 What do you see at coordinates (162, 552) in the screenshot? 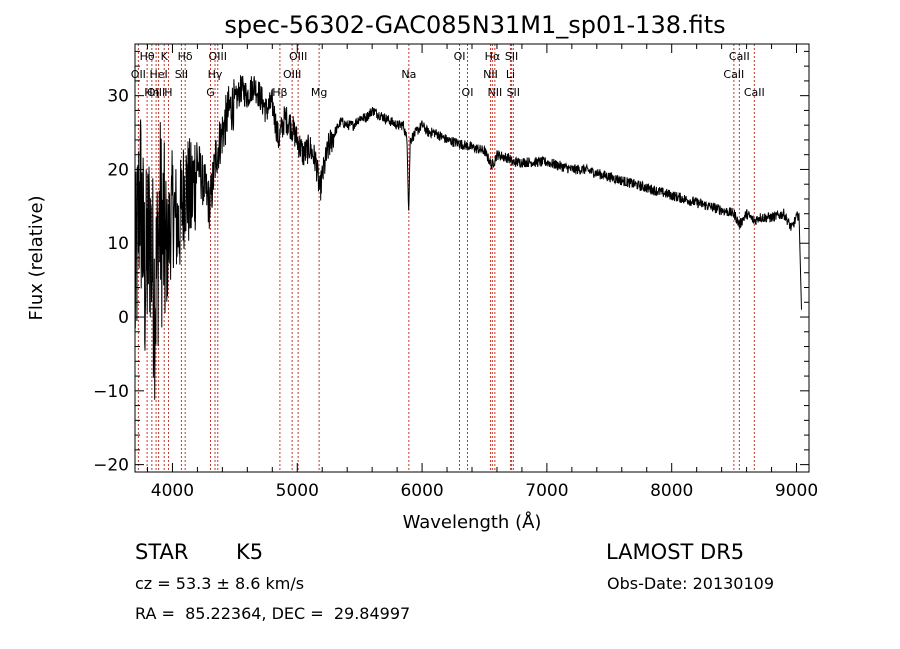
I see `object-class: STAR` at bounding box center [162, 552].